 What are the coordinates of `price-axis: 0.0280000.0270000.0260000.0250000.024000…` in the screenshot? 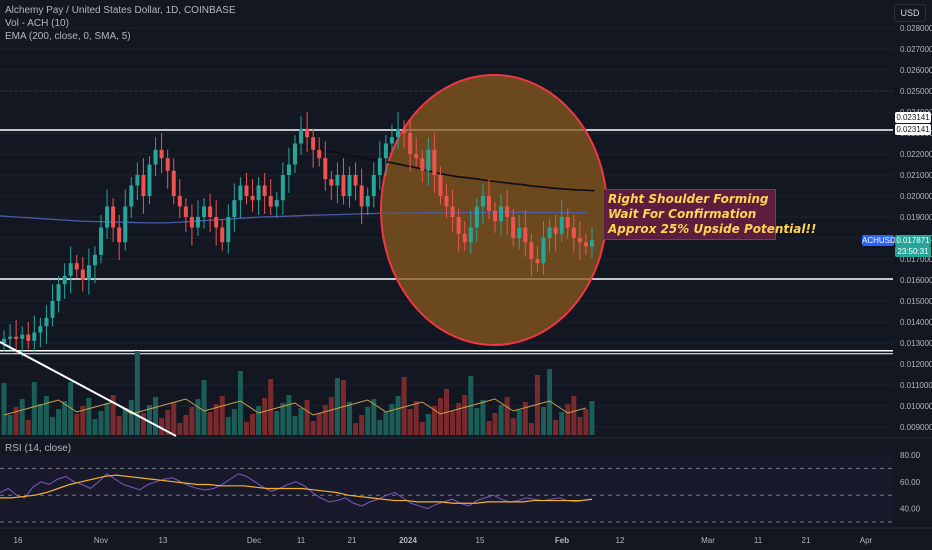 It's located at (916, 269).